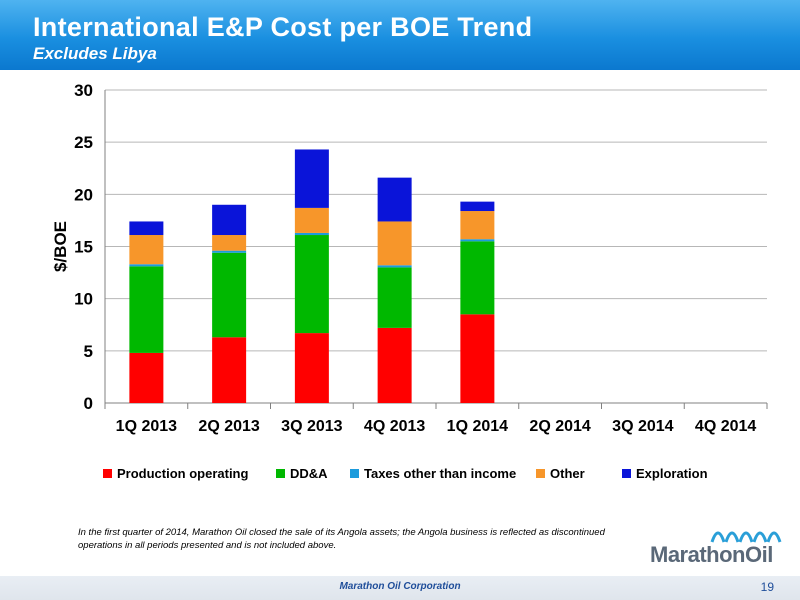  I want to click on legend-item: DD&A, so click(302, 473).